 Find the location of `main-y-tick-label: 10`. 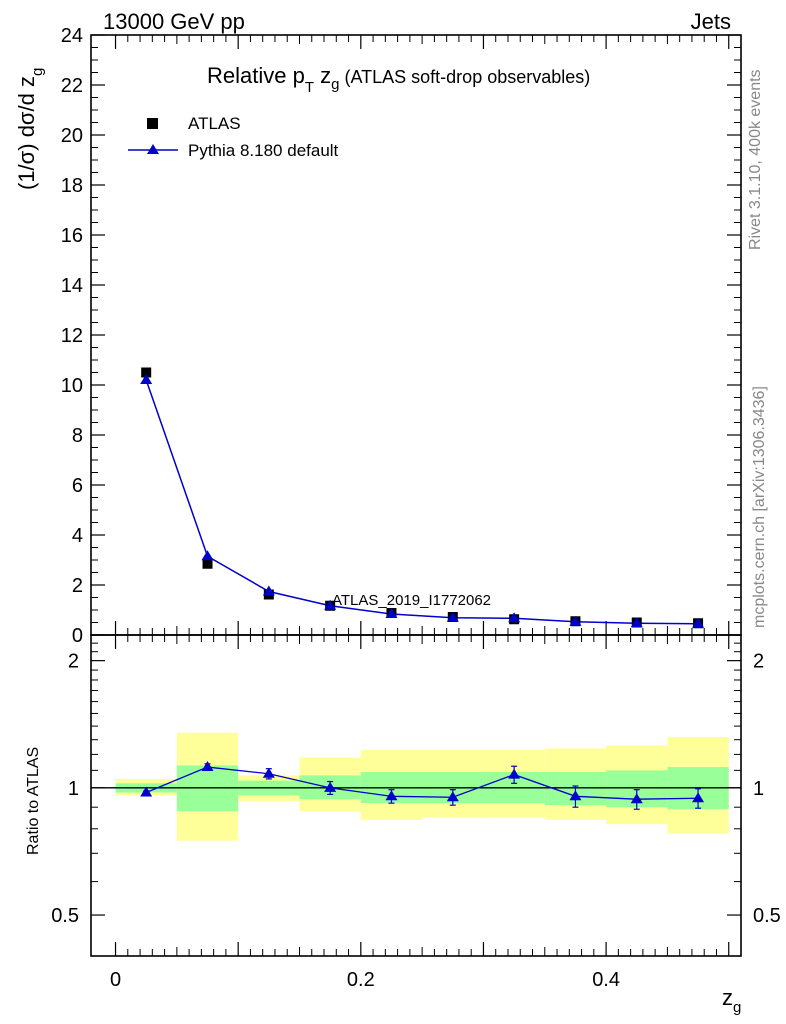

main-y-tick-label: 10 is located at coordinates (72, 386).